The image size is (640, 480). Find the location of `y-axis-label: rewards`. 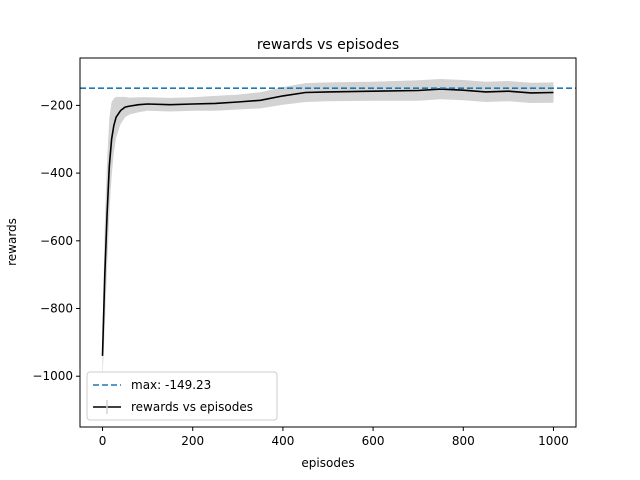

y-axis-label: rewards is located at coordinates (12, 242).